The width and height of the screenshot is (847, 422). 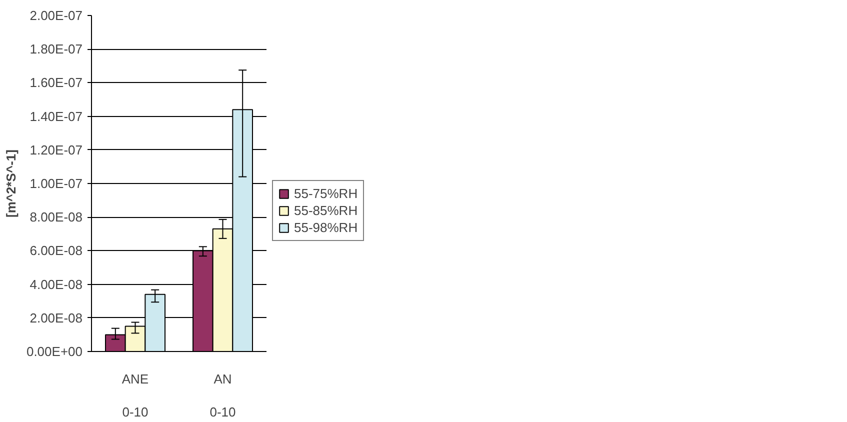 What do you see at coordinates (56, 116) in the screenshot?
I see `y-tick-label: 1.40E-07` at bounding box center [56, 116].